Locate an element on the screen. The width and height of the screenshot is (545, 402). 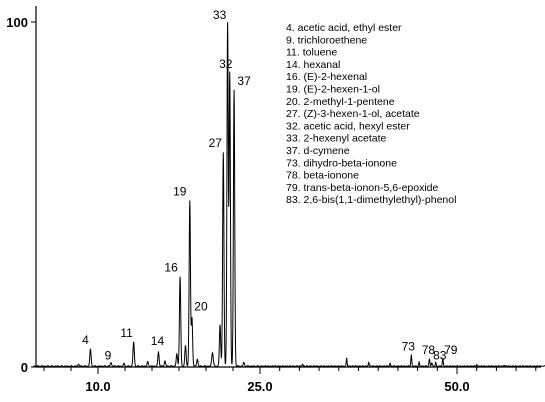
x-tick-label: 50.0 is located at coordinates (456, 386).